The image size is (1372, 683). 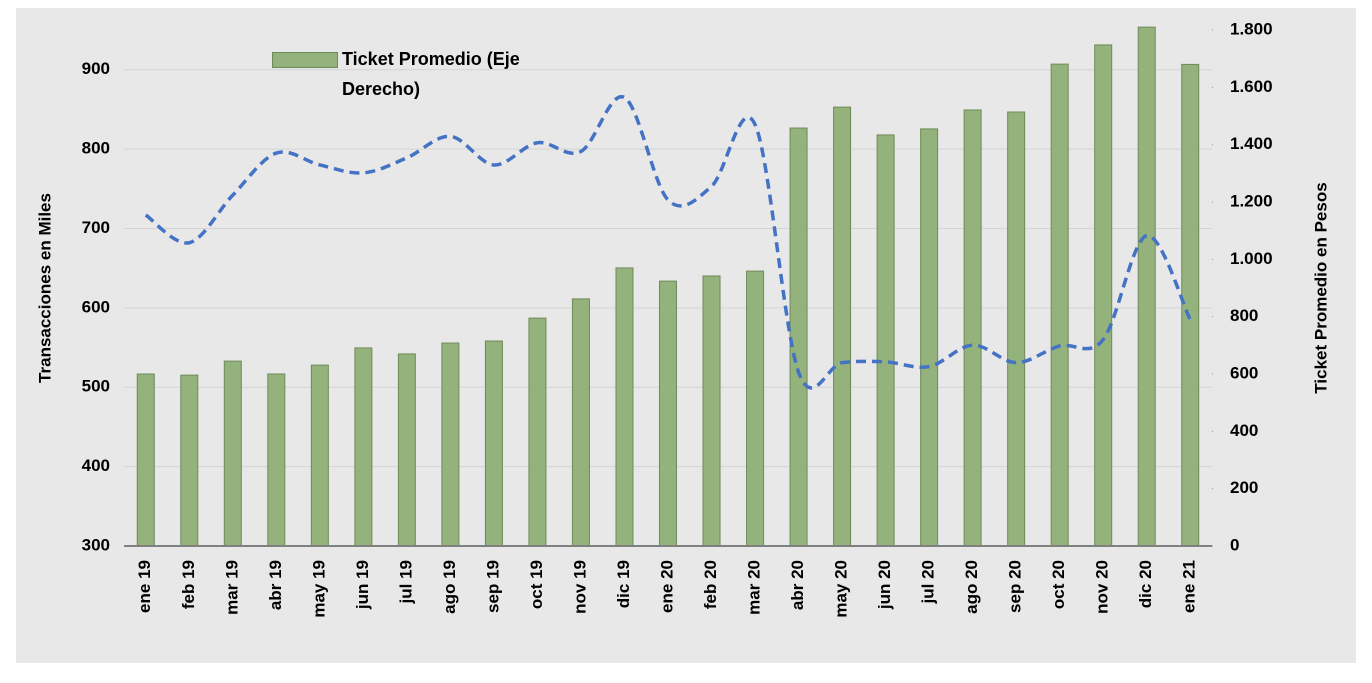 I want to click on x-tick-label: sep 19, so click(x=492, y=586).